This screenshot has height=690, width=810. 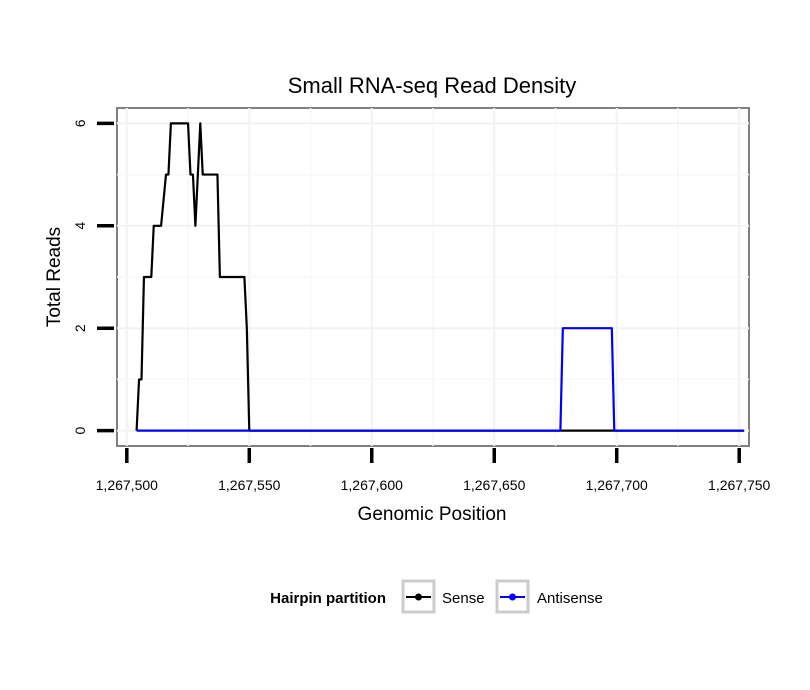 I want to click on x-tick-label: 1,267,550, so click(x=249, y=485).